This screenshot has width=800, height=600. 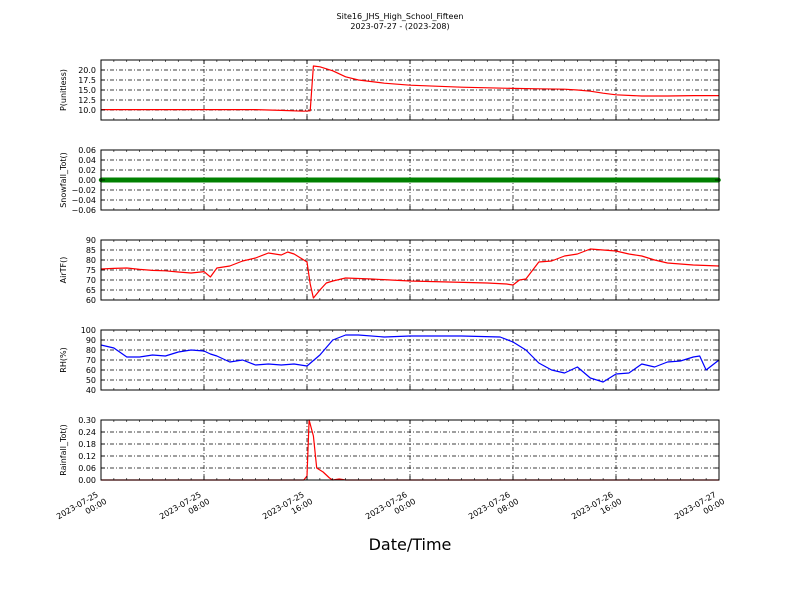 What do you see at coordinates (410, 360) in the screenshot?
I see `panel-3-minor-ticks` at bounding box center [410, 360].